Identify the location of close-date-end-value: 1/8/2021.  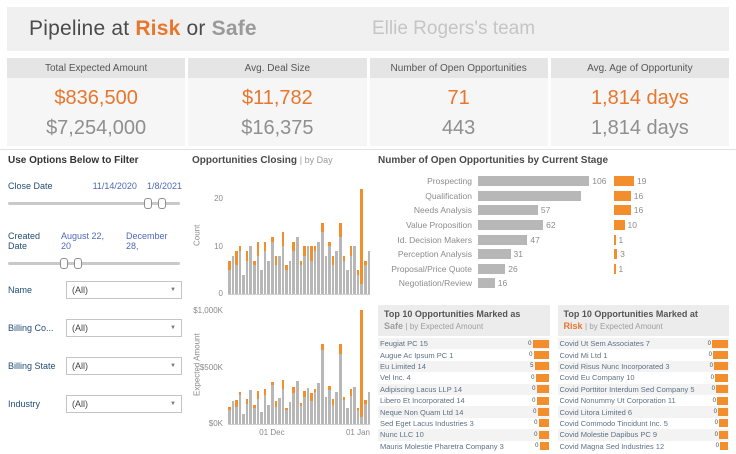
(164, 186).